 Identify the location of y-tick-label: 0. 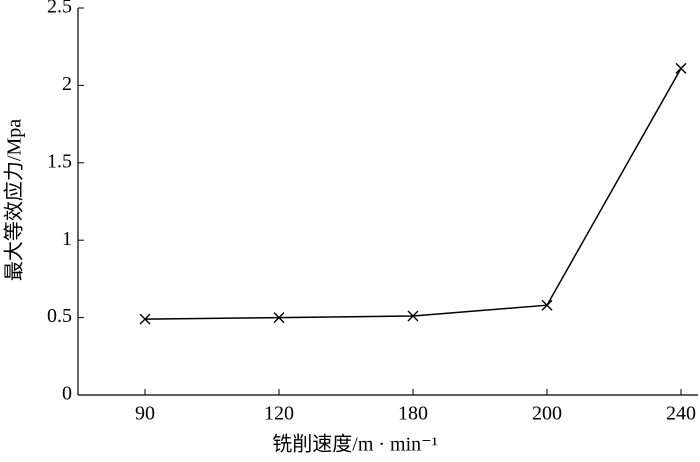
(67, 394).